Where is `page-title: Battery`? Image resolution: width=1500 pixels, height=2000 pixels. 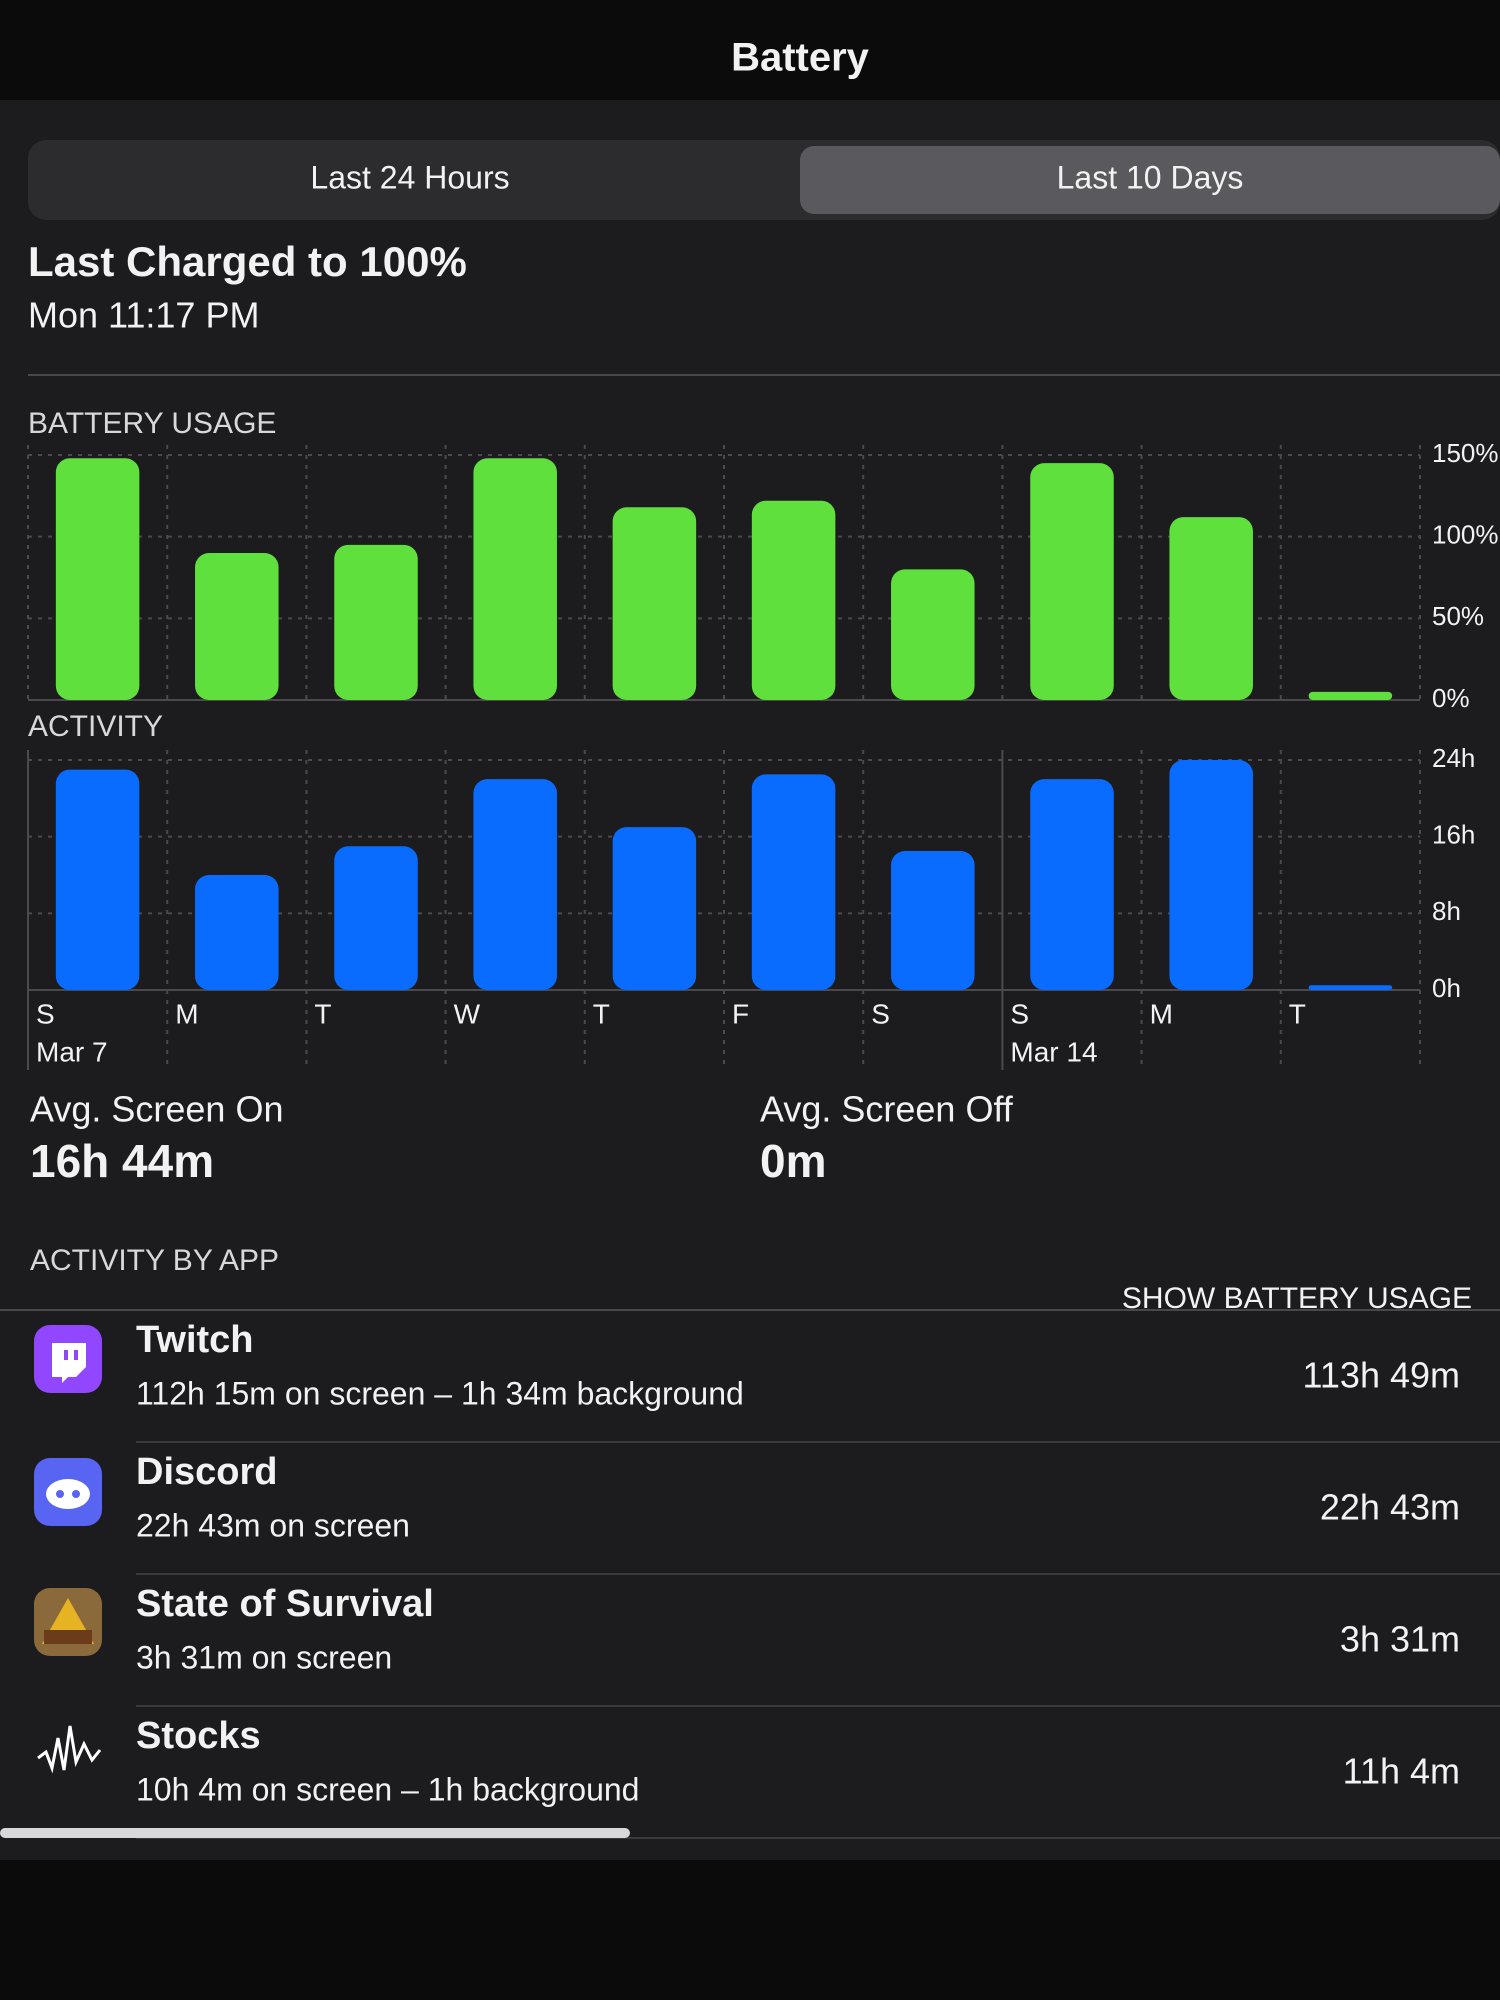 page-title: Battery is located at coordinates (800, 58).